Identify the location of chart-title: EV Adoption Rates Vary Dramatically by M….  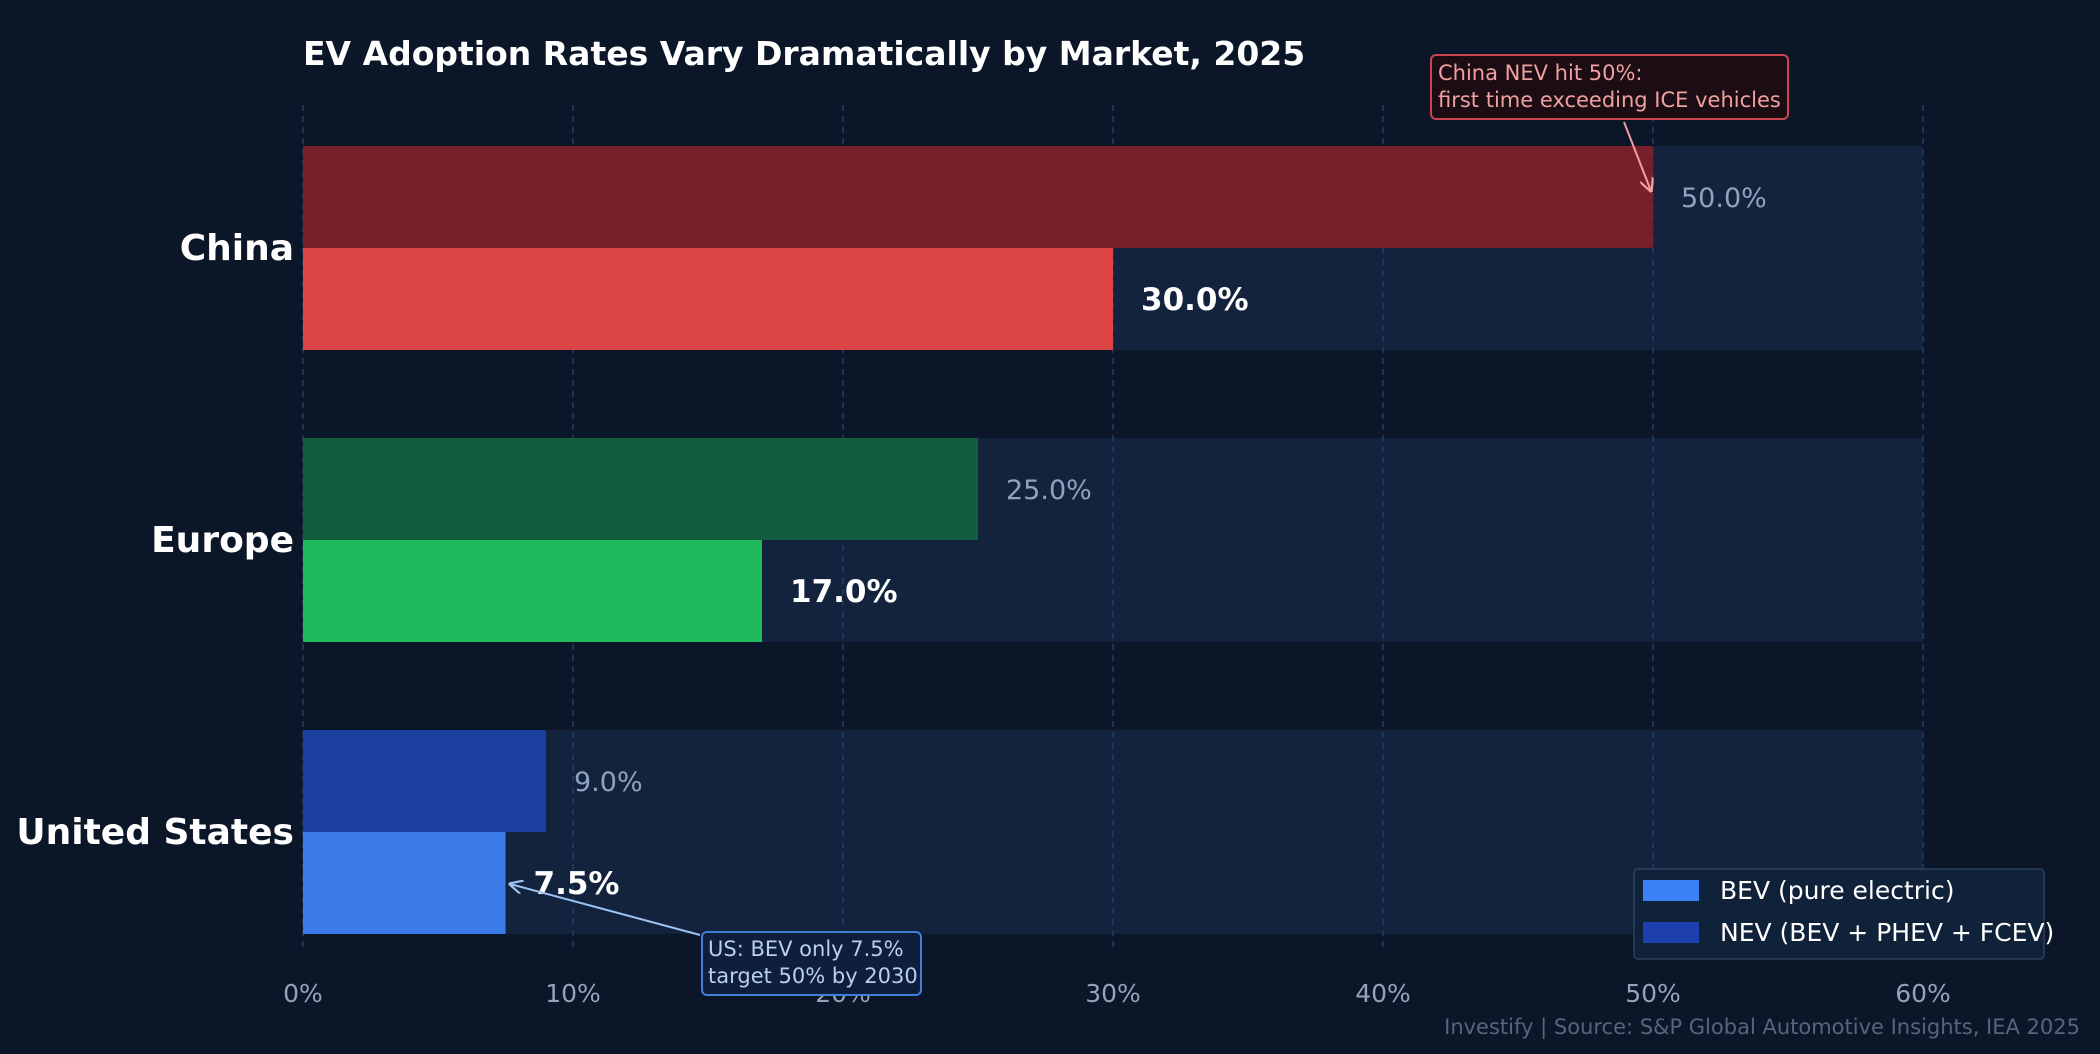
(804, 53).